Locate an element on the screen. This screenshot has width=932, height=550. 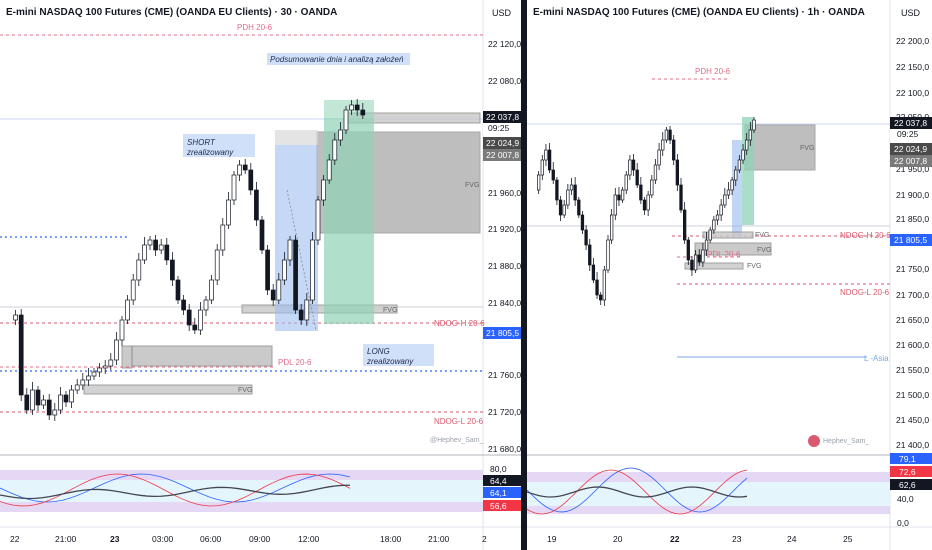
left-time-tick: 22 is located at coordinates (15, 539).